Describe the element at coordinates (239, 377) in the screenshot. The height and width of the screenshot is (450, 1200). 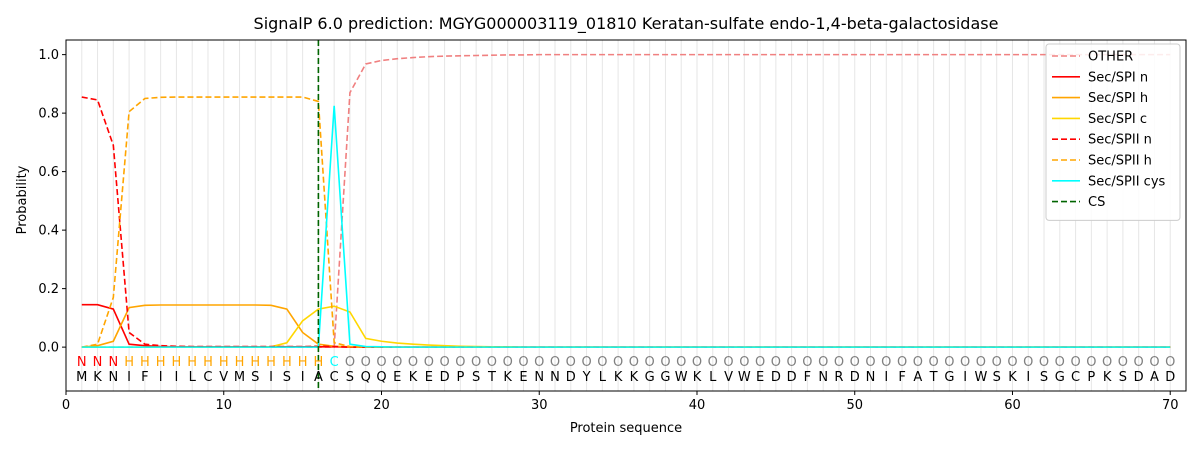
I see `residue-letter: M` at that location.